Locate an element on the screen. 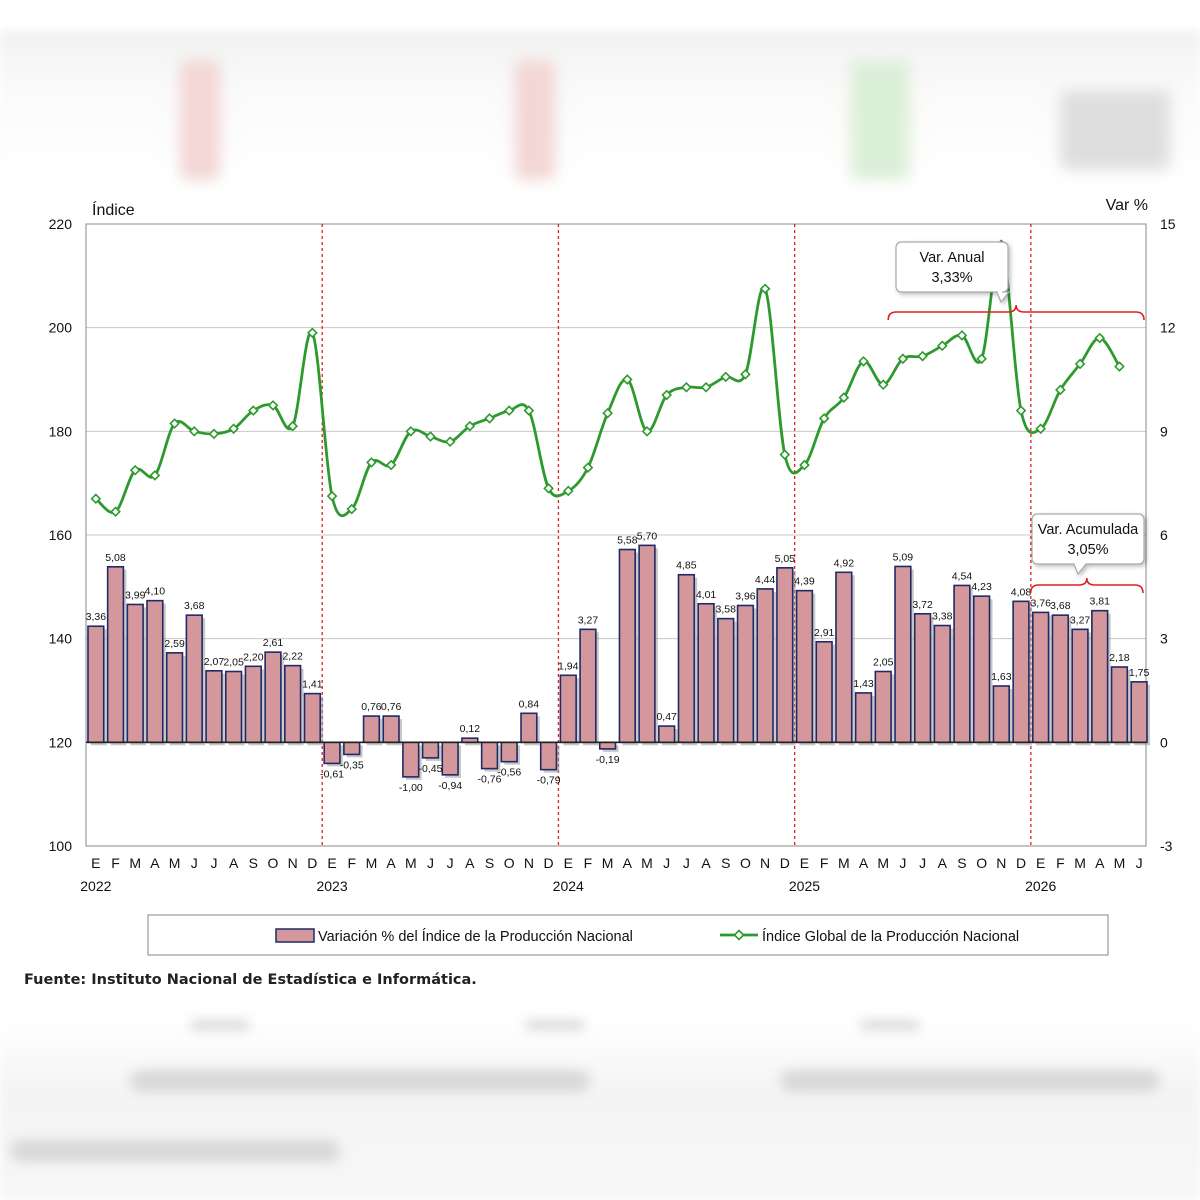 The width and height of the screenshot is (1200, 1200). bar-data-label: 3,76 is located at coordinates (1040, 603).